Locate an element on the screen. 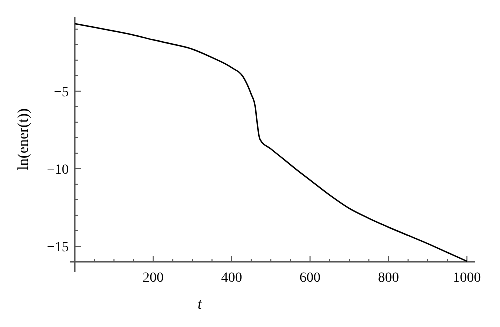  x-tick-label: 1000 is located at coordinates (467, 278).